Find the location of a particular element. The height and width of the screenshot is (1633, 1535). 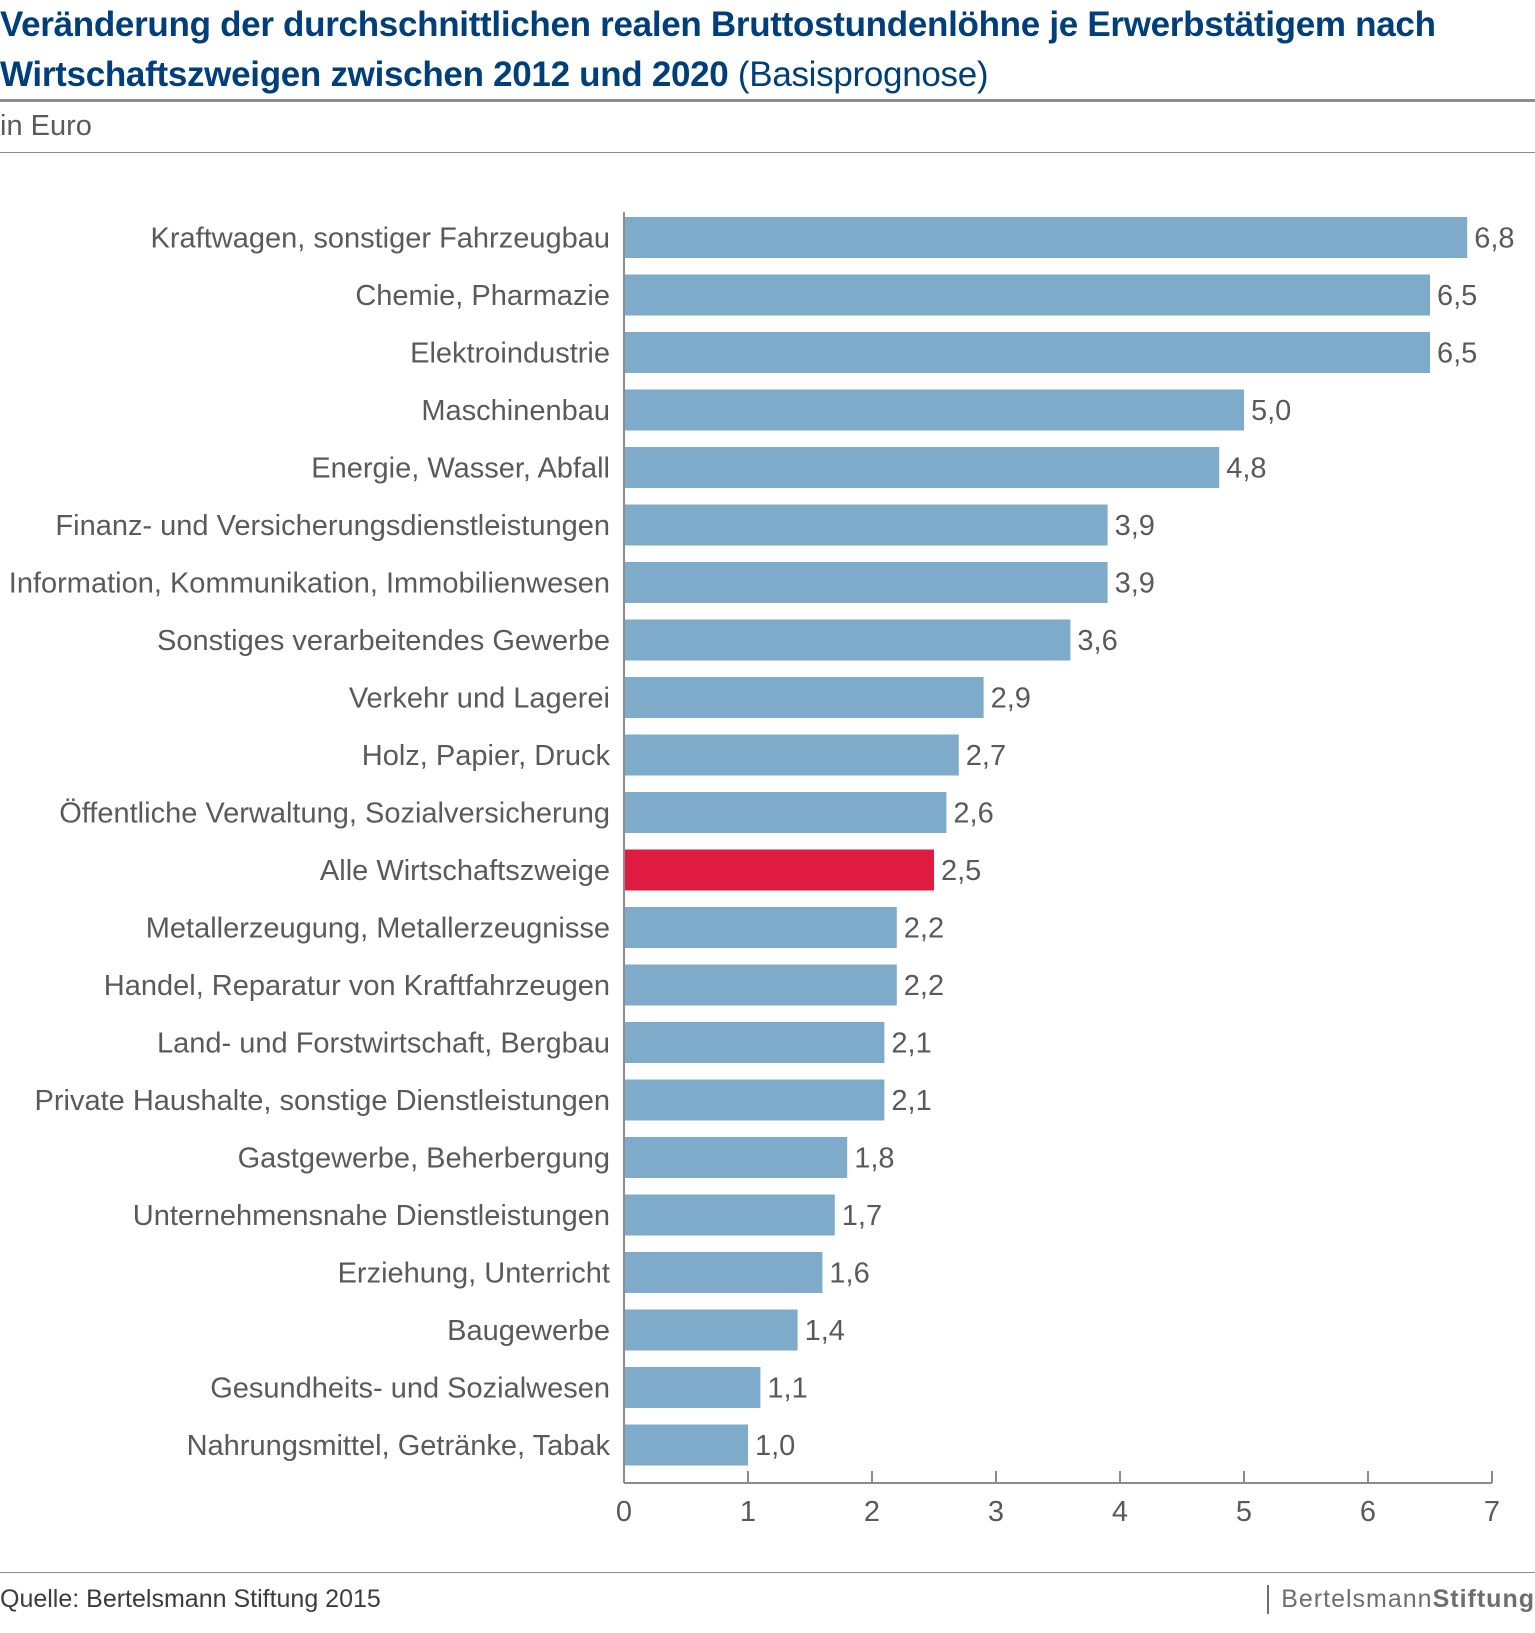

category-label: Land- und Forstwirtschaft, Bergbau is located at coordinates (383, 1044).